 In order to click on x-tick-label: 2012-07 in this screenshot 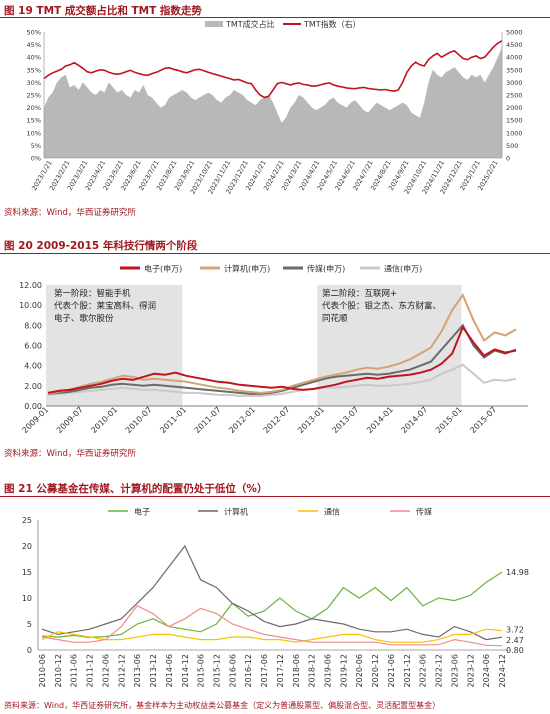, I will do `click(277, 420)`.